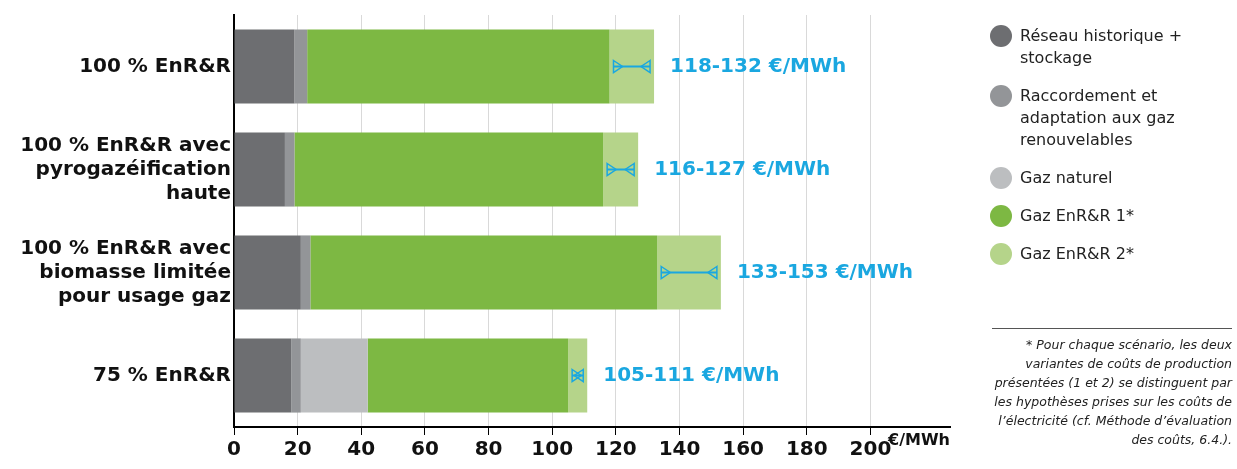 The width and height of the screenshot is (1237, 469). I want to click on legend-label: Raccordement et adaptation aux gaz renouvelables, so click(1098, 118).